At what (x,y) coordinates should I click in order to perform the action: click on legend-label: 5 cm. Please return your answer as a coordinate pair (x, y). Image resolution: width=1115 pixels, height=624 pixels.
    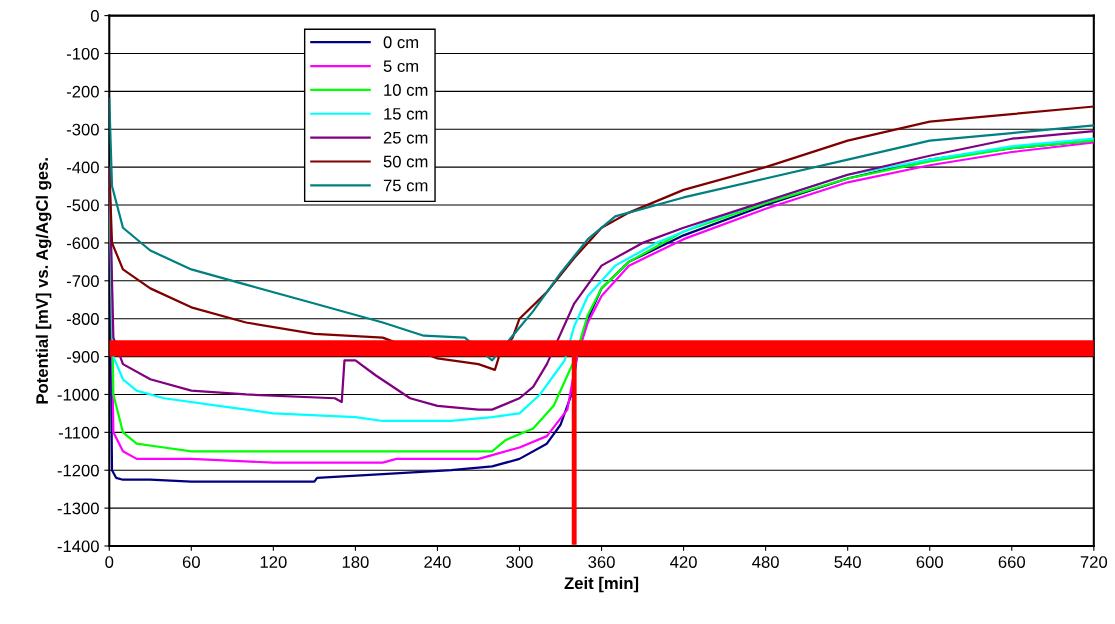
    Looking at the image, I should click on (401, 66).